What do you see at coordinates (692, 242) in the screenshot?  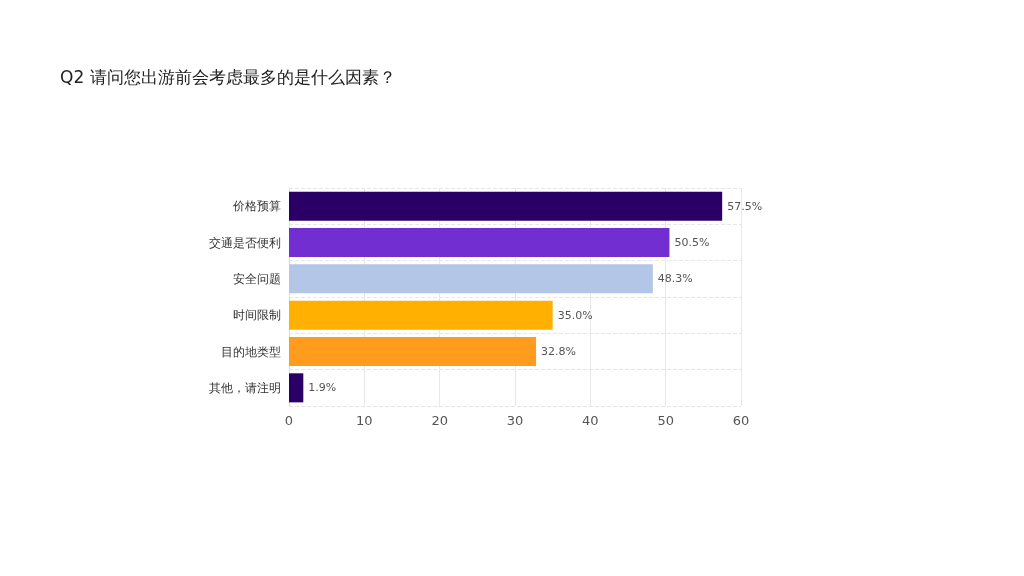 I see `data-label: 50.5%` at bounding box center [692, 242].